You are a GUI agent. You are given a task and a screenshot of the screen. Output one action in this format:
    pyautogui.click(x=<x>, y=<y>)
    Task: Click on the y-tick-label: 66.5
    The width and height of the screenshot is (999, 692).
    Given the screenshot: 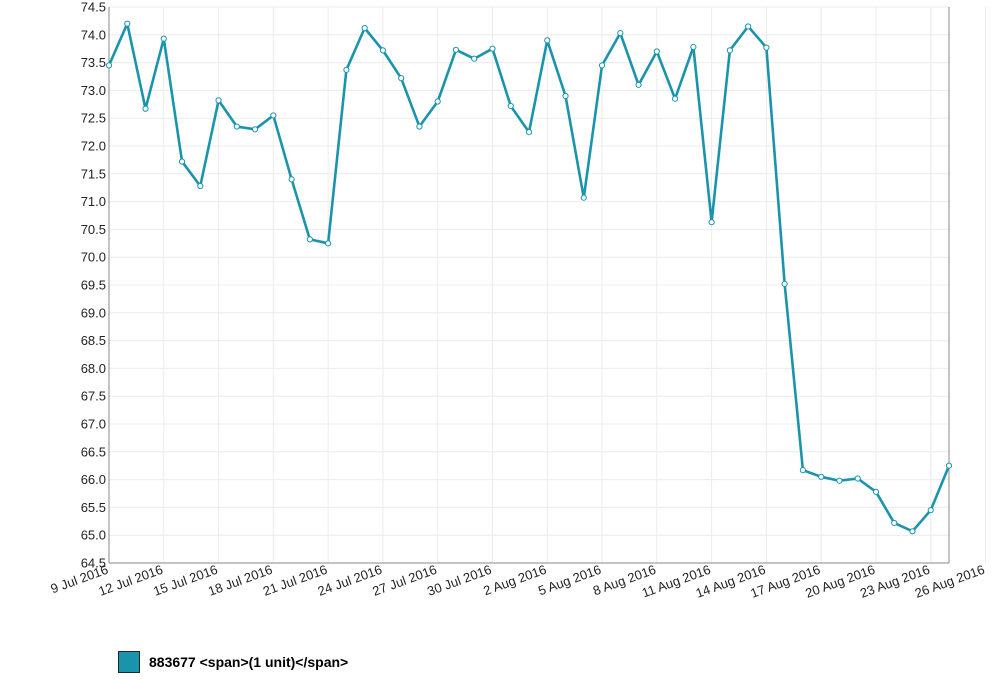 What is the action you would take?
    pyautogui.click(x=93, y=451)
    